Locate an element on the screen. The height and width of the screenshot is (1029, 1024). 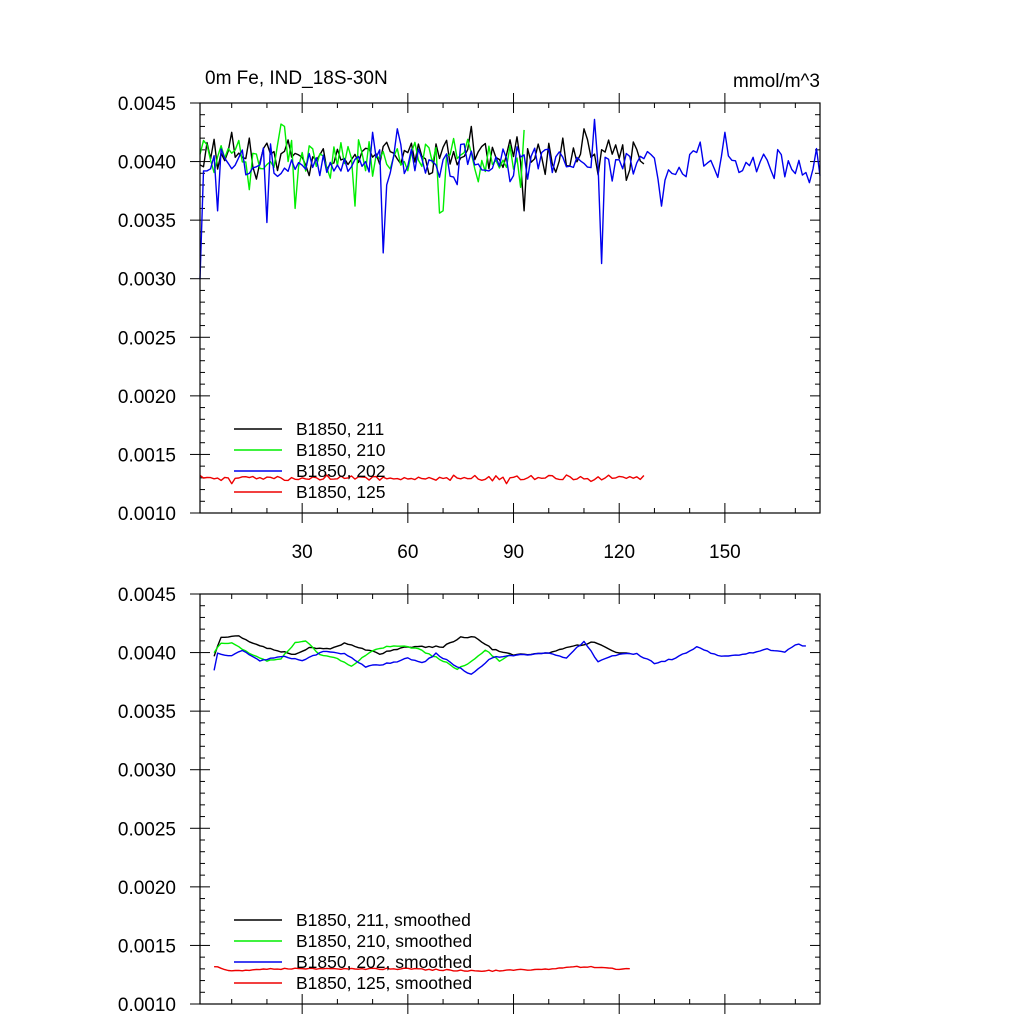
legend-label-b1850-202-smoothed: B1850, 202, smoothed is located at coordinates (384, 962).